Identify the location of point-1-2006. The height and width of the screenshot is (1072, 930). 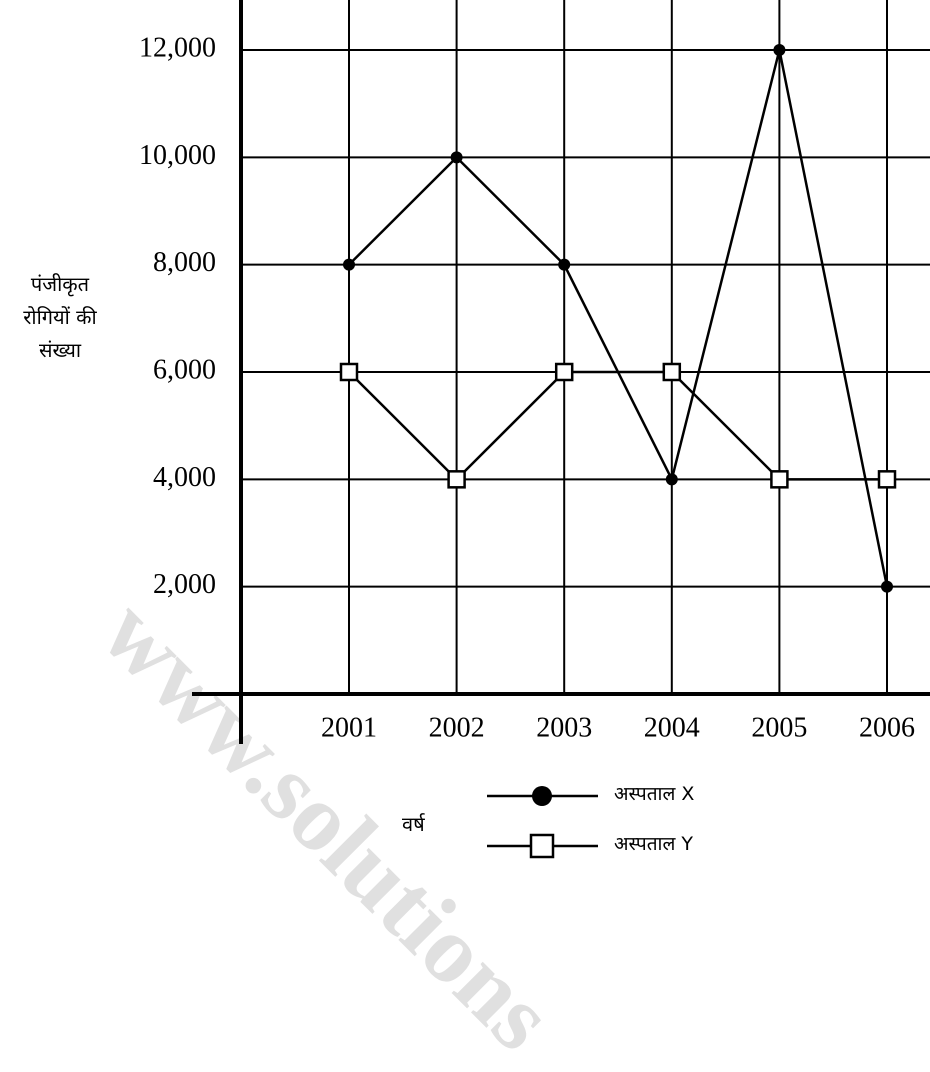
(887, 479).